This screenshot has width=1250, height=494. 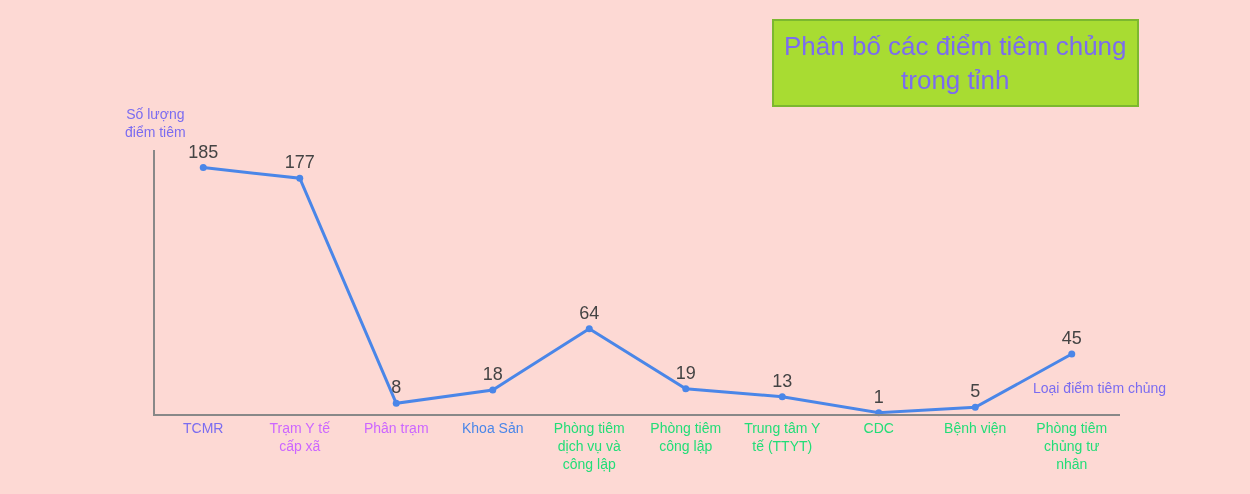 I want to click on chart-title: Phân bố các điểm tiêm chủng trong tỉnh, so click(x=955, y=63).